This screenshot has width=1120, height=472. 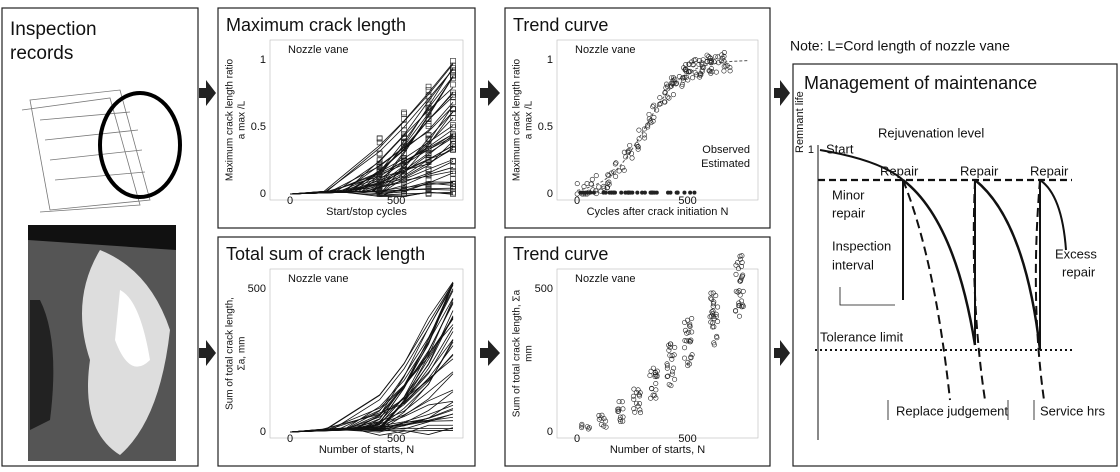 What do you see at coordinates (1073, 410) in the screenshot?
I see `management-label: Service hrs` at bounding box center [1073, 410].